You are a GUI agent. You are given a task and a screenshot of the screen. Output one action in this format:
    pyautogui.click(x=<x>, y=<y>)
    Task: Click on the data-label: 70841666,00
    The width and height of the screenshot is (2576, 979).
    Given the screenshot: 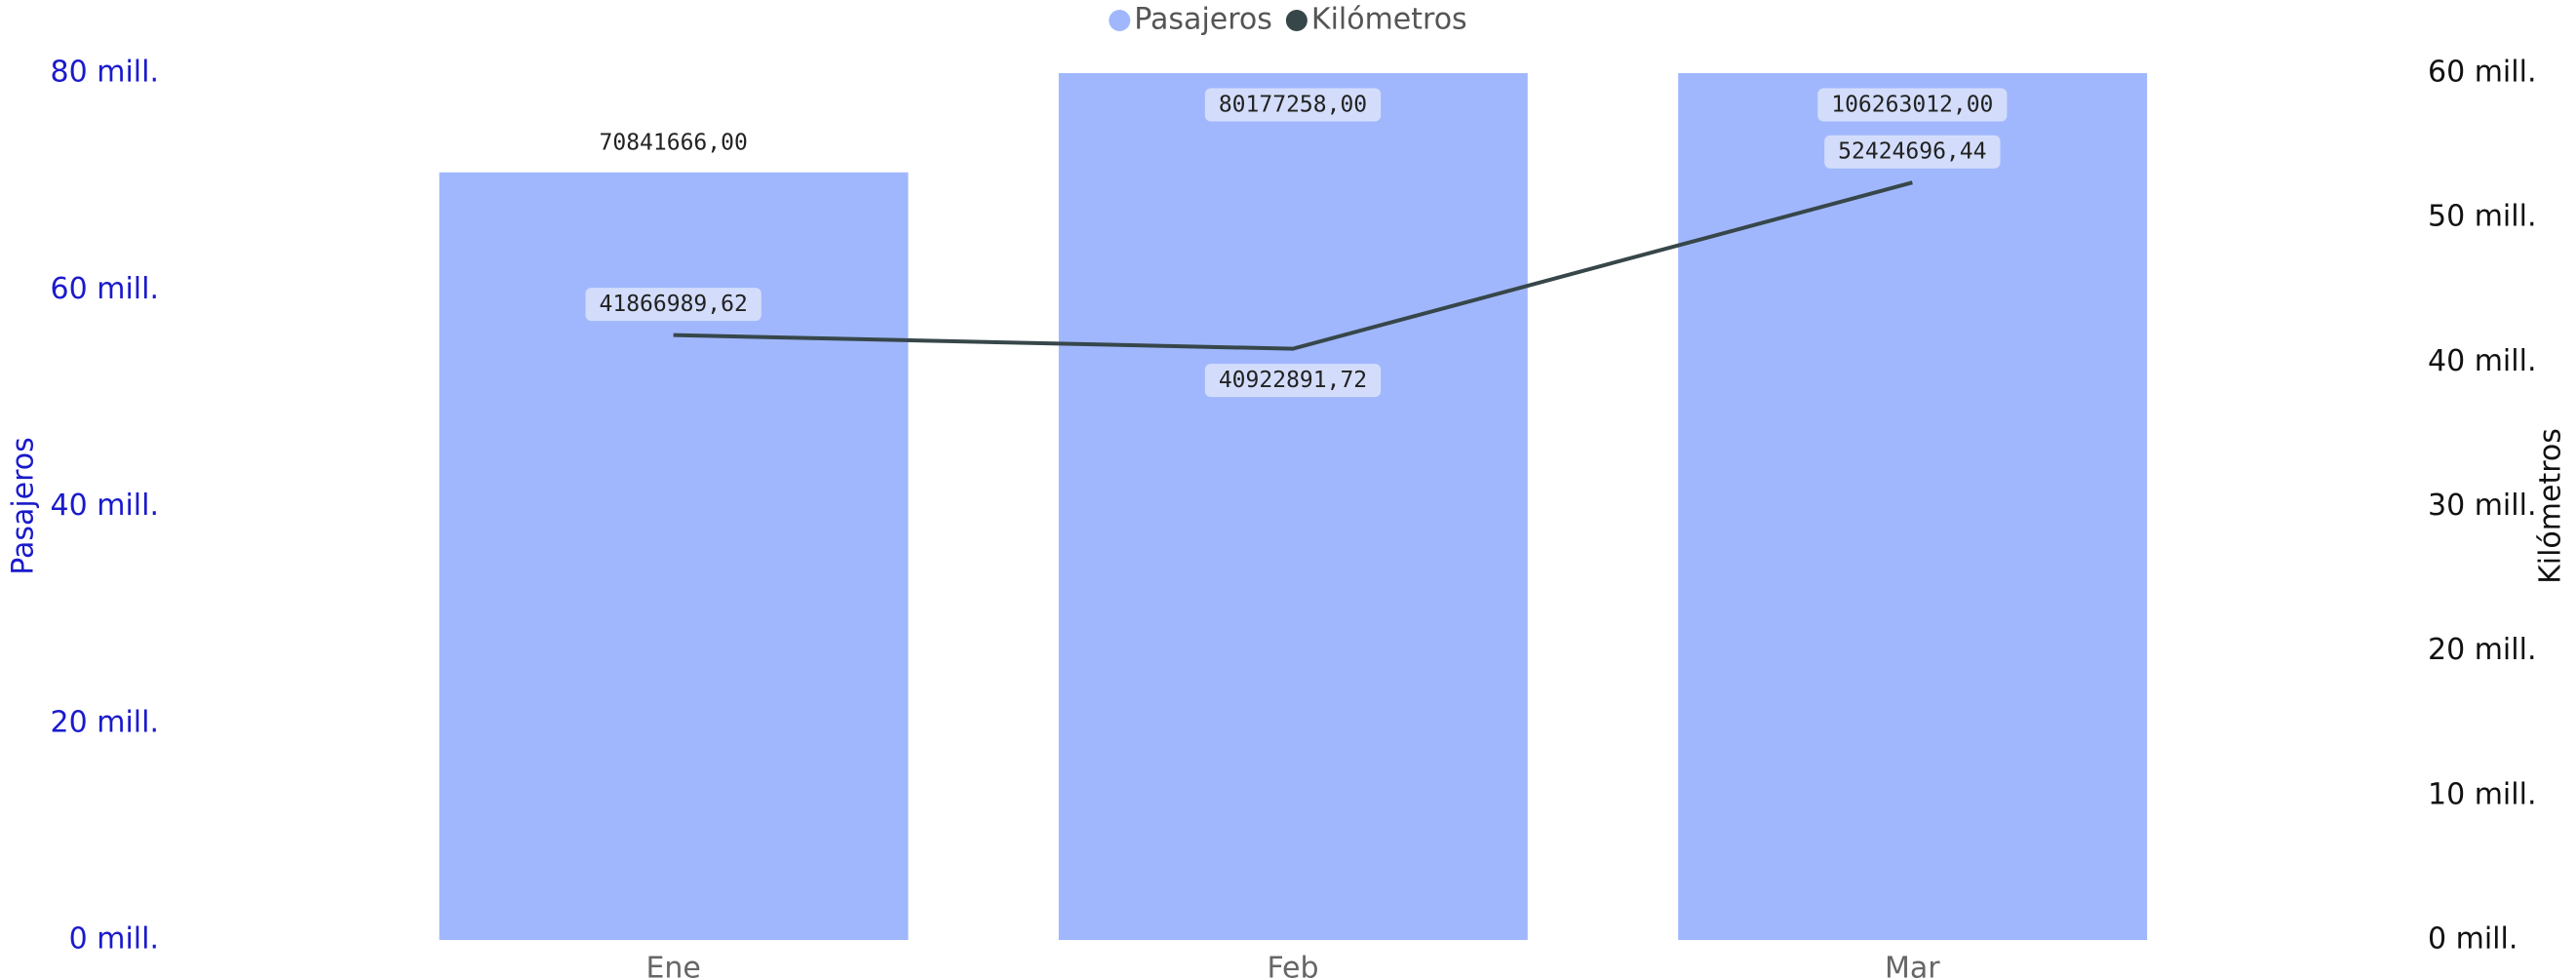 What is the action you would take?
    pyautogui.click(x=674, y=142)
    